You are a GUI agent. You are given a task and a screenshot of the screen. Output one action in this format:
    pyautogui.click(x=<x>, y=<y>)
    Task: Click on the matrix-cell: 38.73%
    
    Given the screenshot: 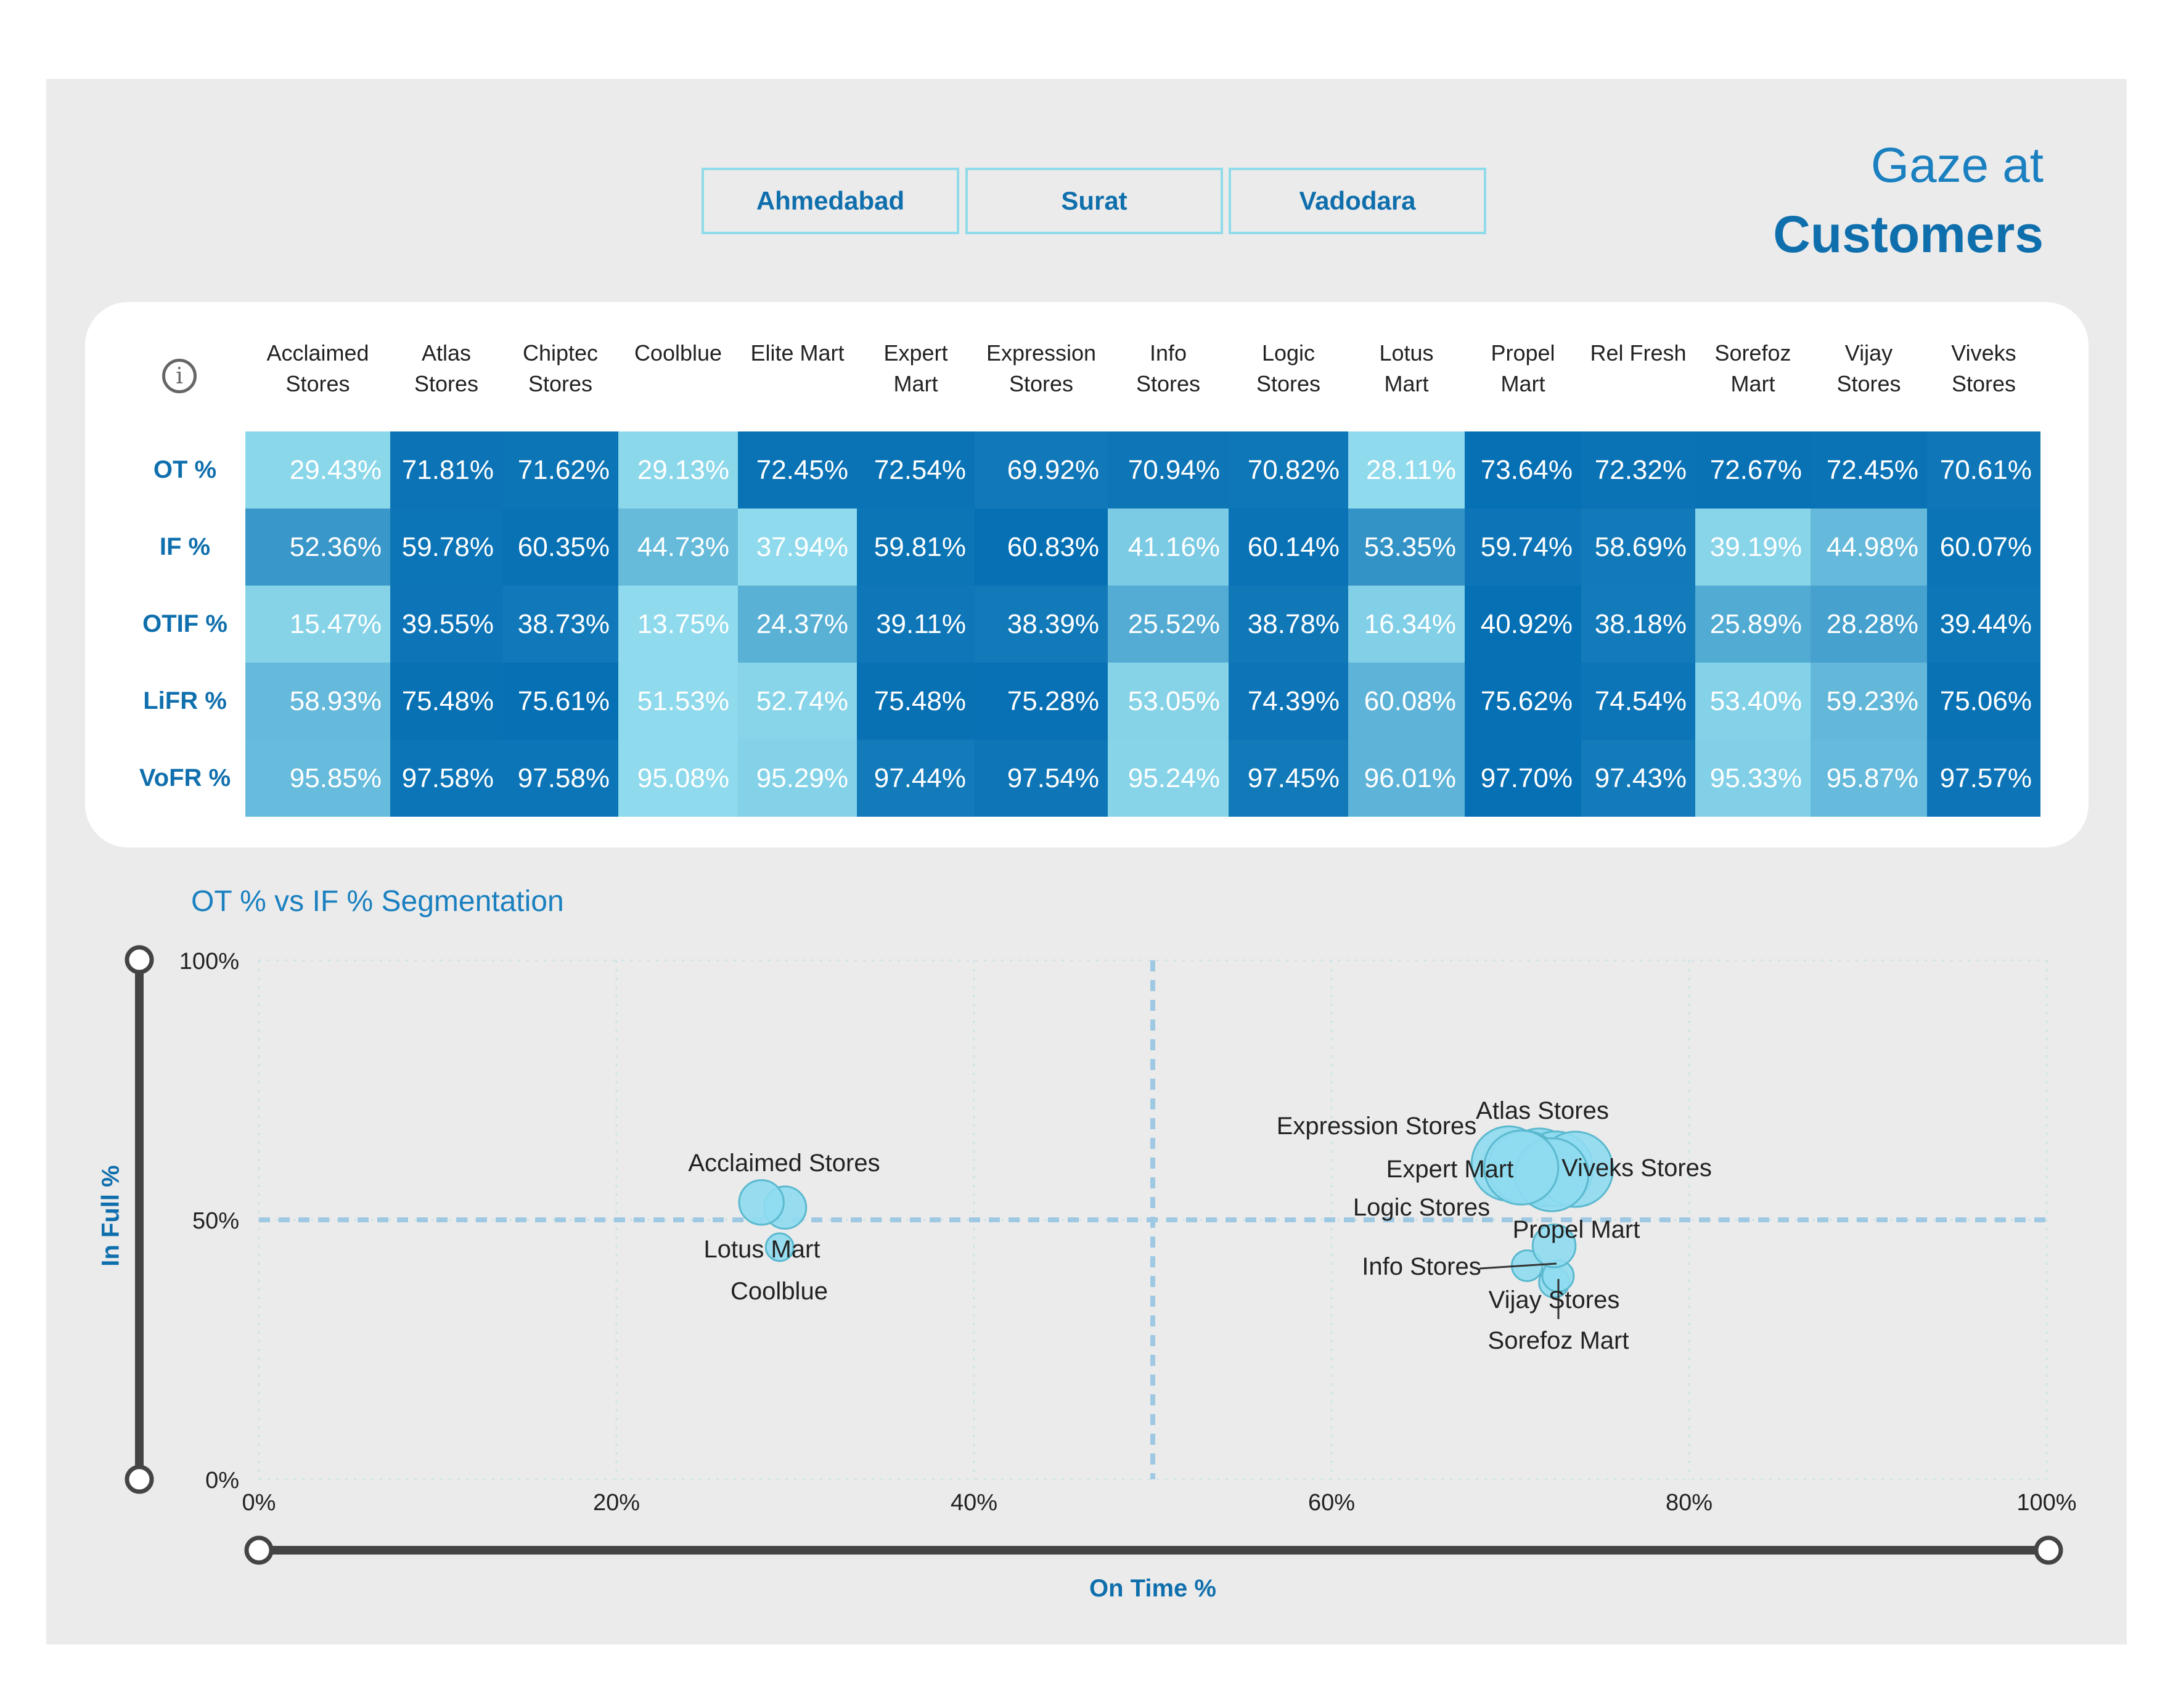 What is the action you would take?
    pyautogui.click(x=560, y=624)
    